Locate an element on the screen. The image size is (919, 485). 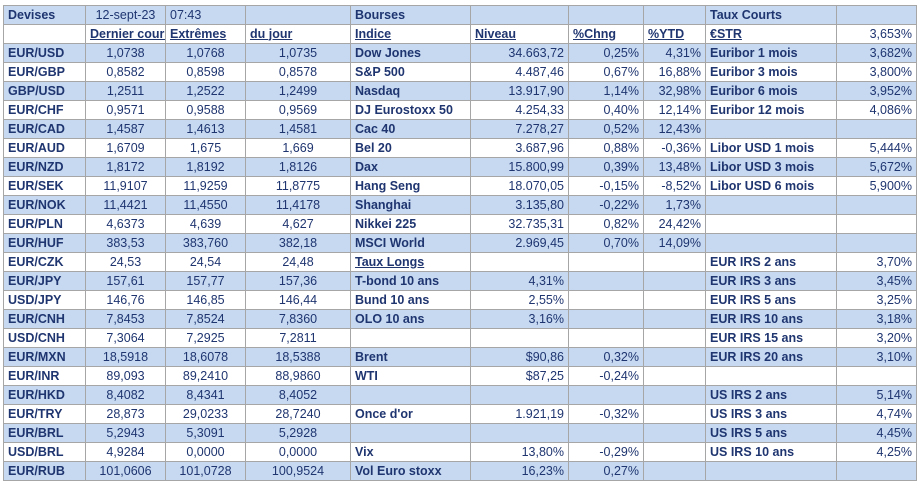
cell: 4,45% is located at coordinates (876, 433).